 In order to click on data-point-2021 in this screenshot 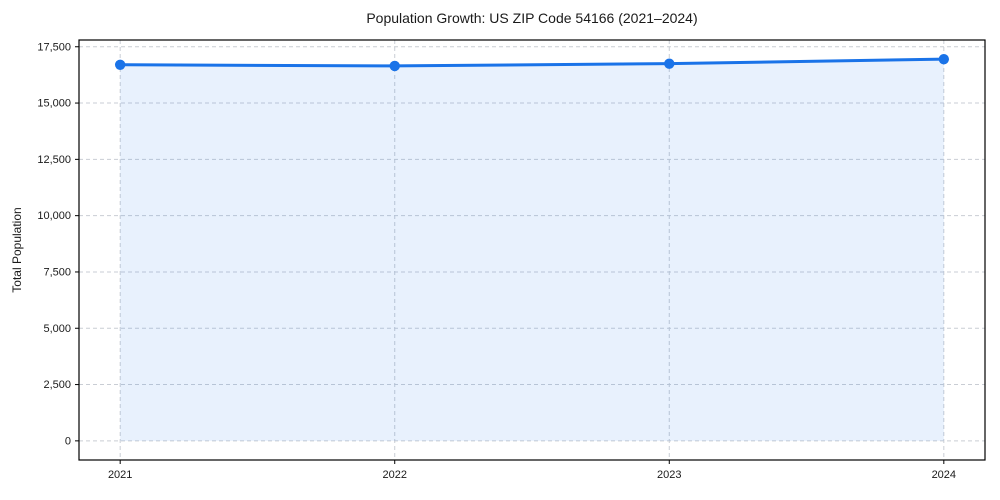, I will do `click(120, 64)`.